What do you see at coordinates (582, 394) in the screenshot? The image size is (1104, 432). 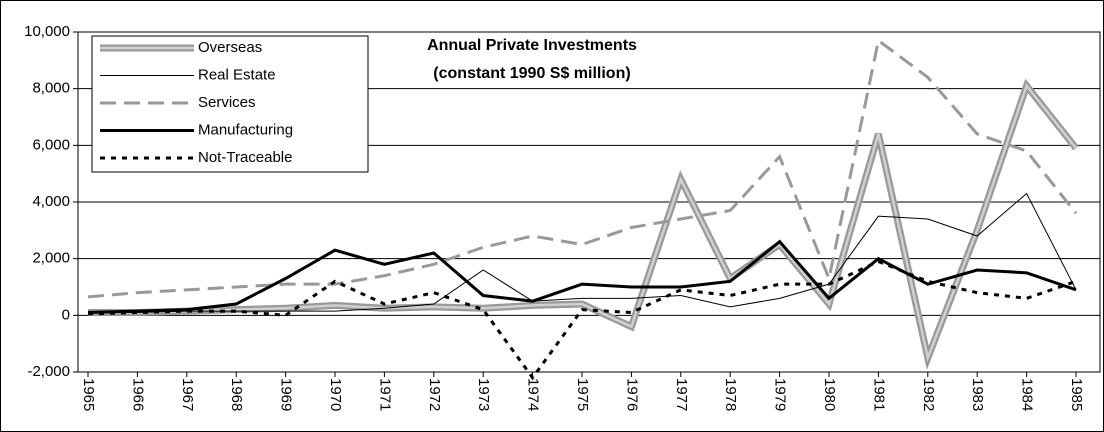 I see `x-tick-label: 1975` at bounding box center [582, 394].